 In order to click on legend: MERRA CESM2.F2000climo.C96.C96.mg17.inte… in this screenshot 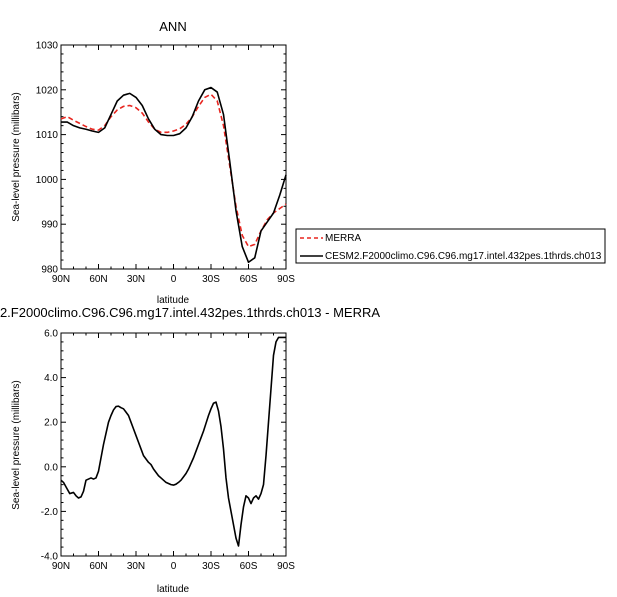, I will do `click(450, 246)`.